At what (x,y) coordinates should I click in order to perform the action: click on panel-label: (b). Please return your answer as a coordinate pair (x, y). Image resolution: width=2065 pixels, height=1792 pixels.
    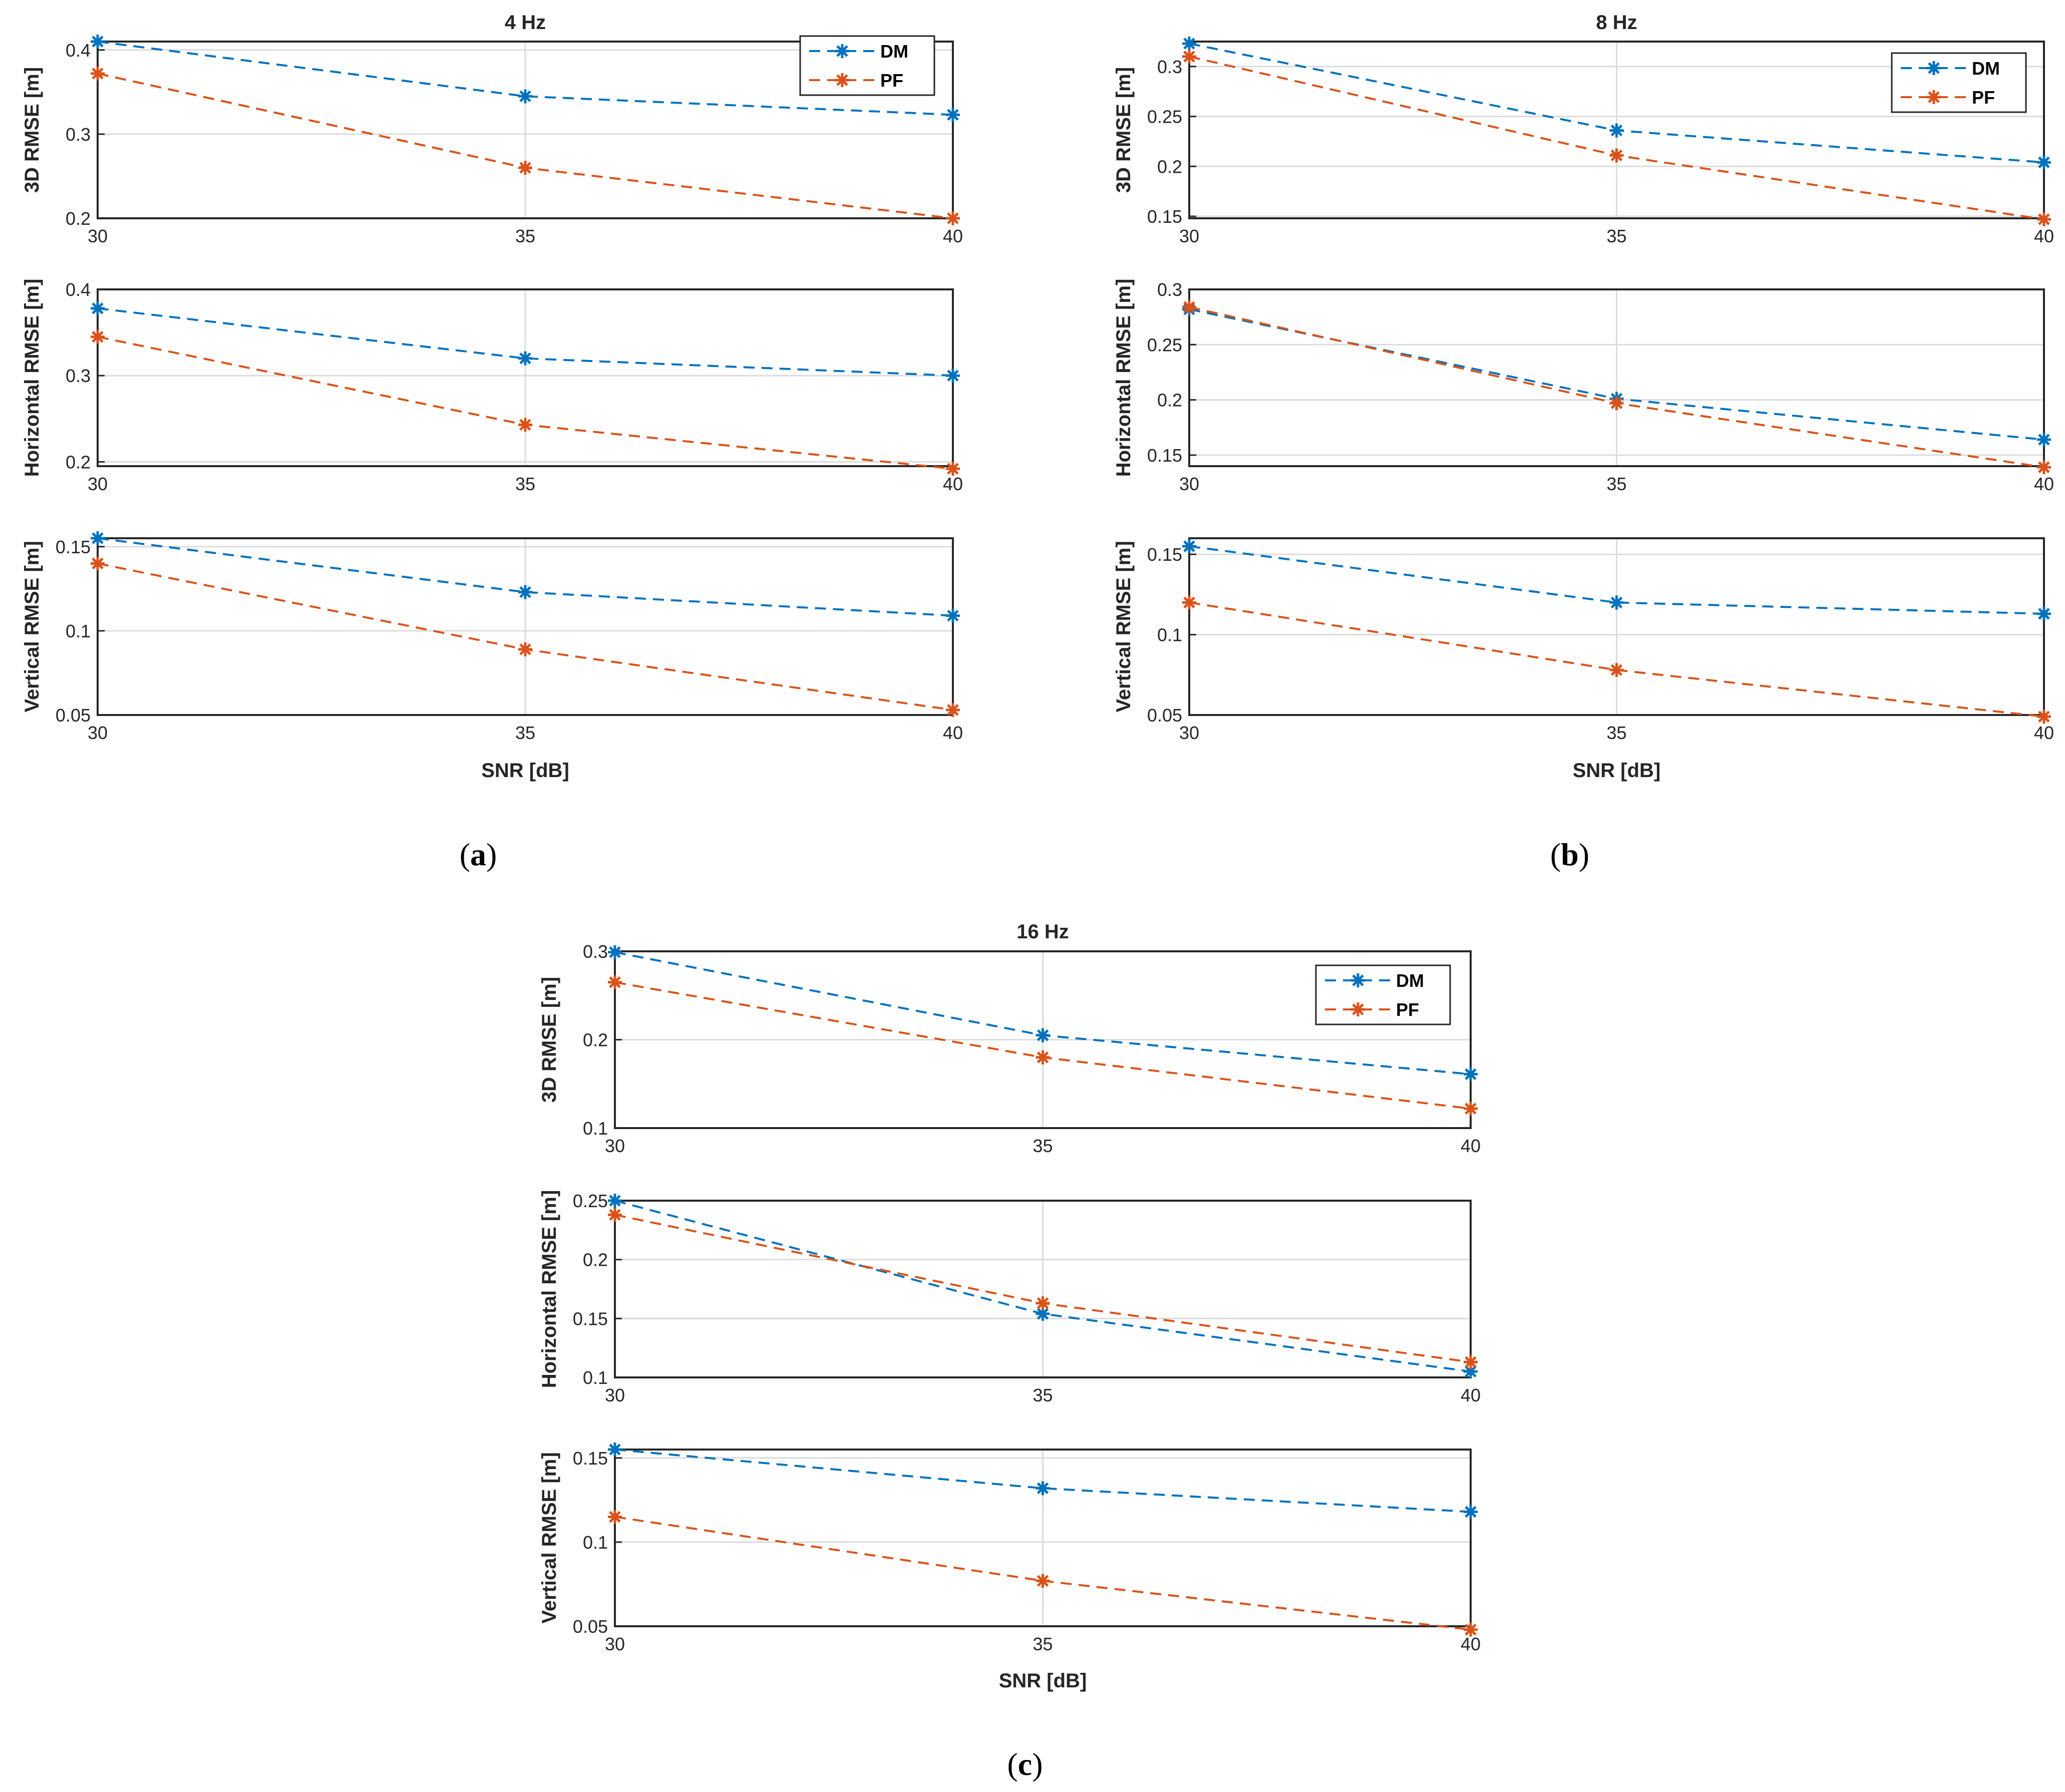
    Looking at the image, I should click on (1569, 854).